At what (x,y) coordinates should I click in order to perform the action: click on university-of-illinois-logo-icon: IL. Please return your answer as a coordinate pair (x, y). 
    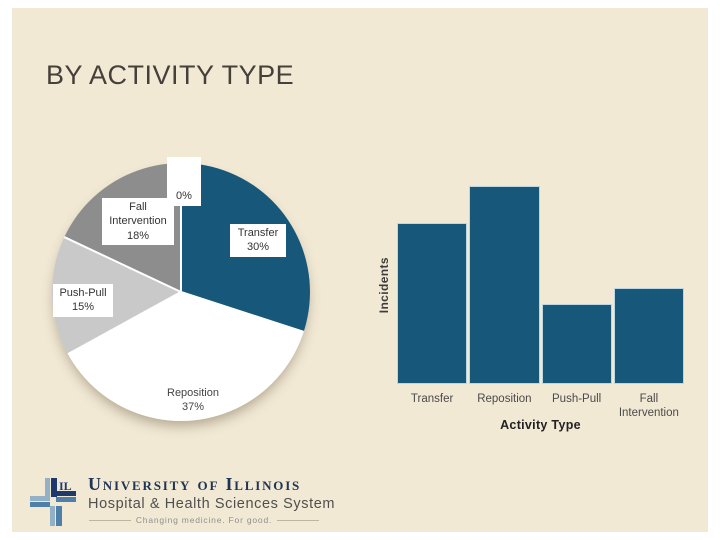
    Looking at the image, I should click on (53, 502).